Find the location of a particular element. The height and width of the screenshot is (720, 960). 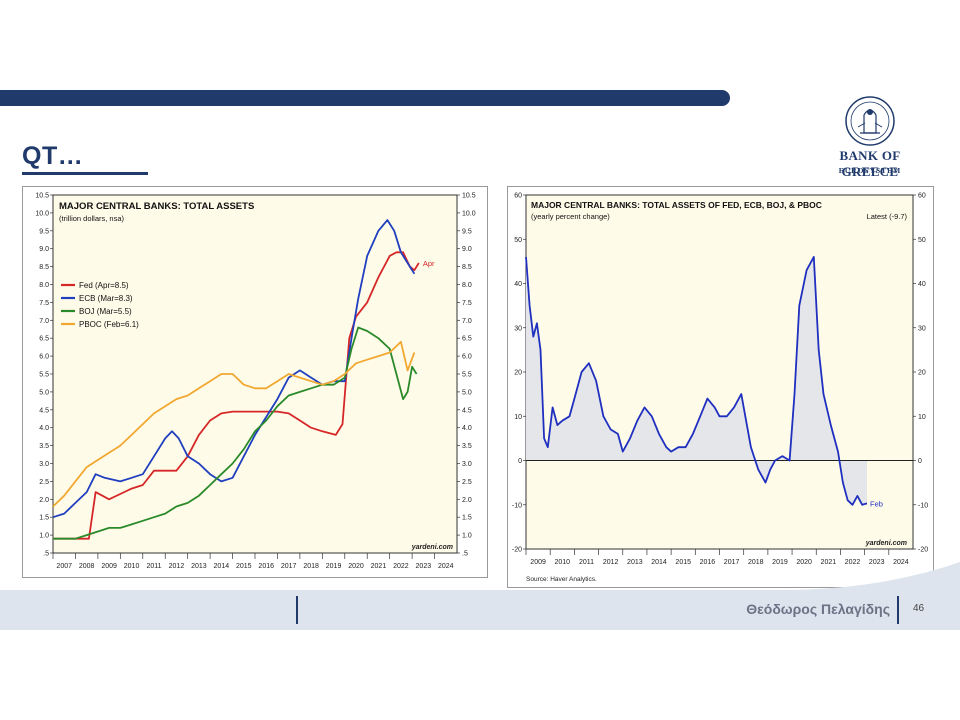

y-tick-label-right: 6.0 is located at coordinates (467, 357).